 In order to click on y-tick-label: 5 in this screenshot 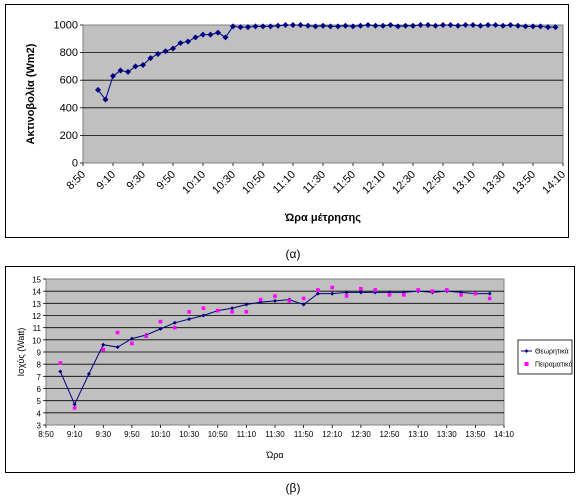, I will do `click(39, 401)`.